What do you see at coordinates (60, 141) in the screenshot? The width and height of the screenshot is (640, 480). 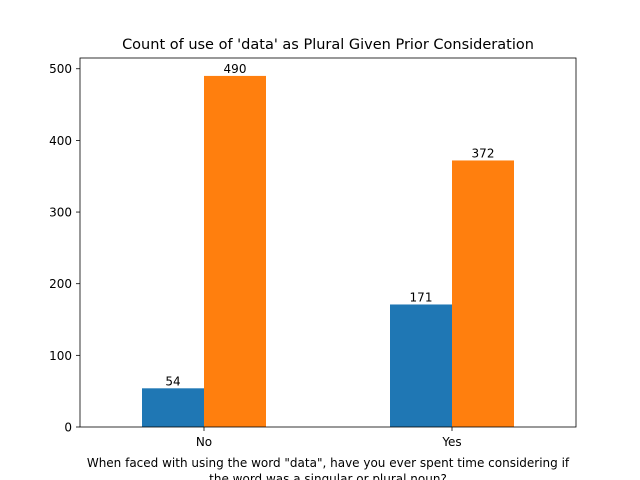 I see `y-tick-label-400: 400` at bounding box center [60, 141].